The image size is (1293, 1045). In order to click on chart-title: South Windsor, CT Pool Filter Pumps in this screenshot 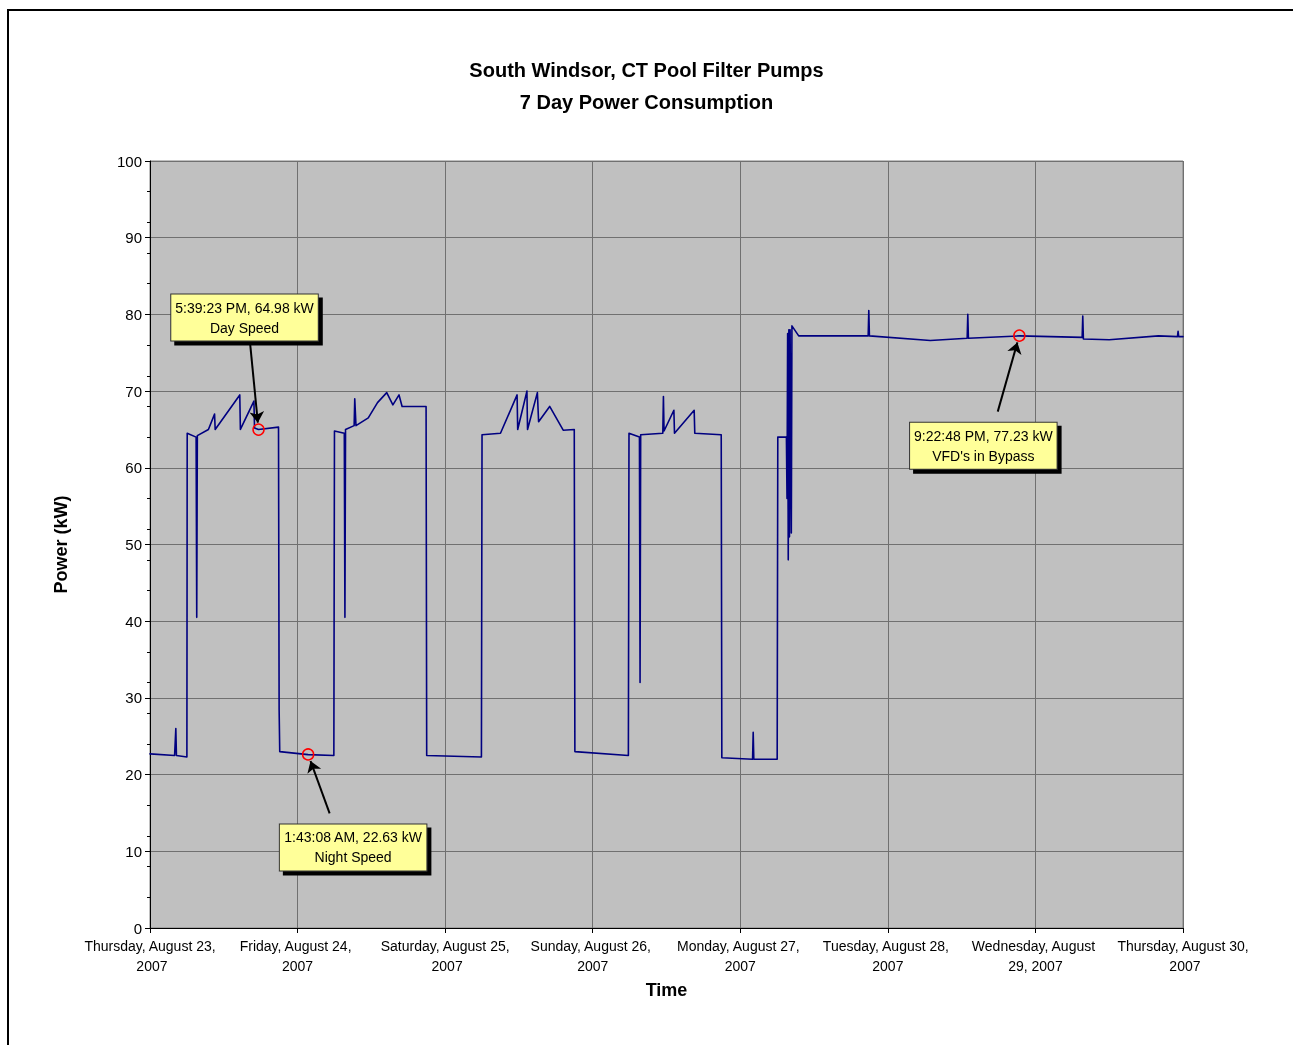, I will do `click(646, 70)`.